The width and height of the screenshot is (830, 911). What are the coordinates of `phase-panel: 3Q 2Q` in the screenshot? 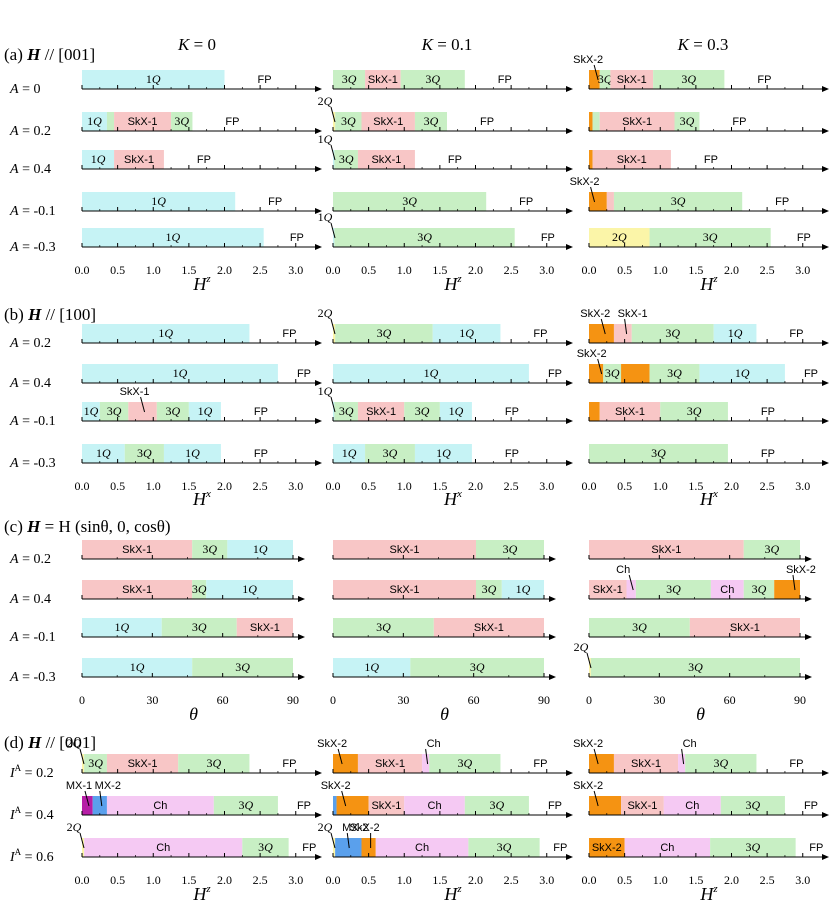 It's located at (693, 660).